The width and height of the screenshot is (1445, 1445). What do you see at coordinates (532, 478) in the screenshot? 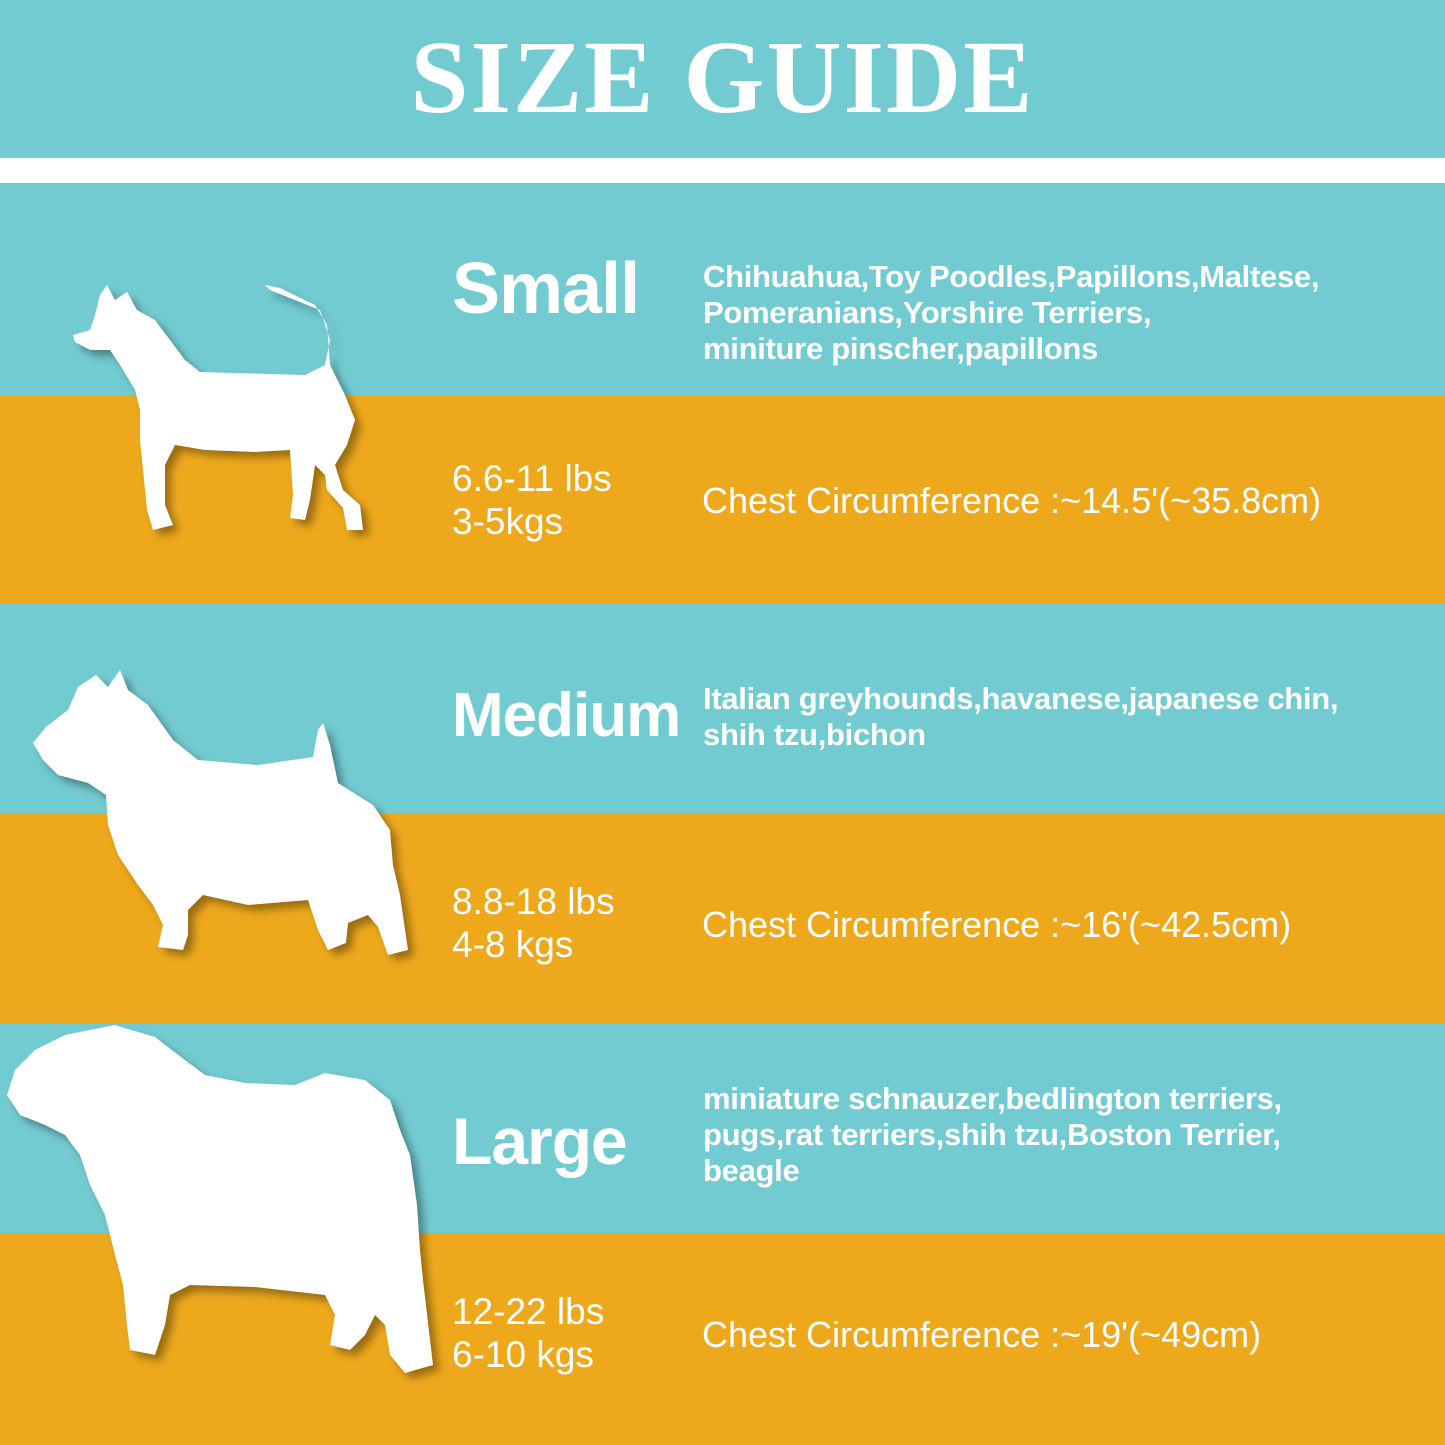
I see `weight-lbs: 6.6-11 lbs` at bounding box center [532, 478].